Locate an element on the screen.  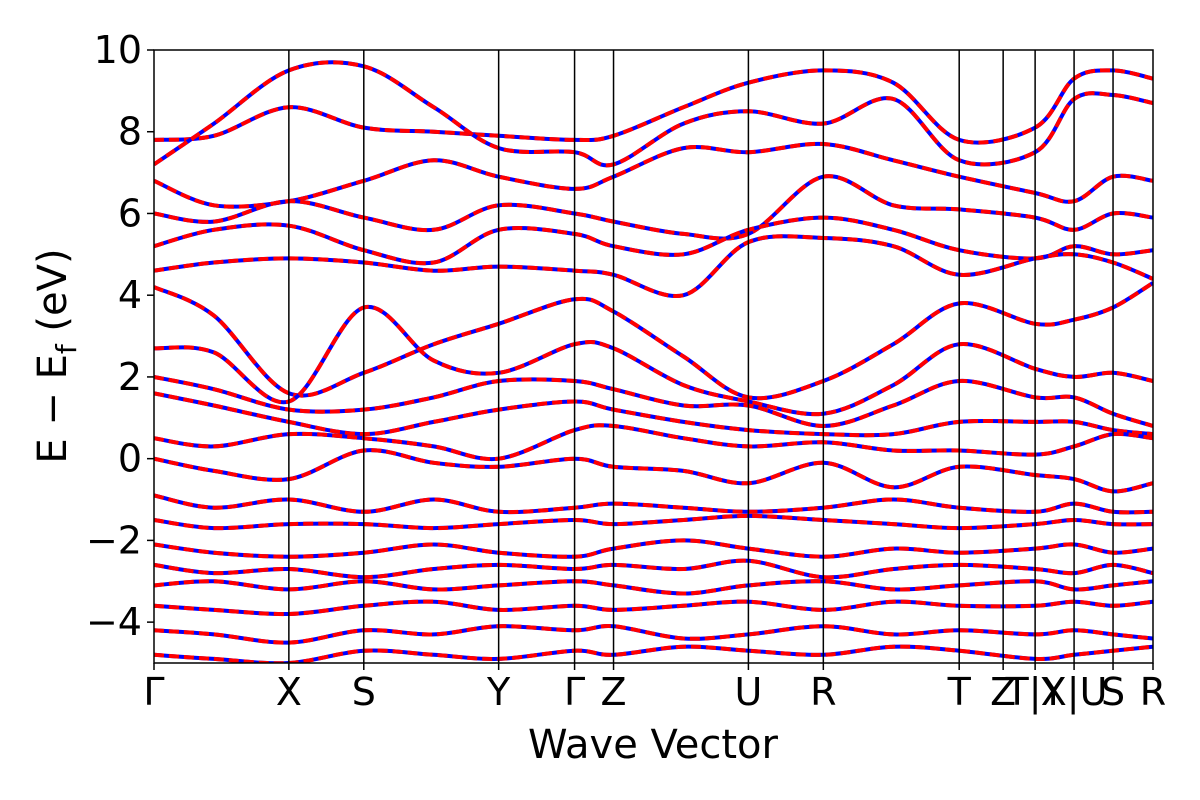
x-tick-label-10: T|Y is located at coordinates (1035, 692).